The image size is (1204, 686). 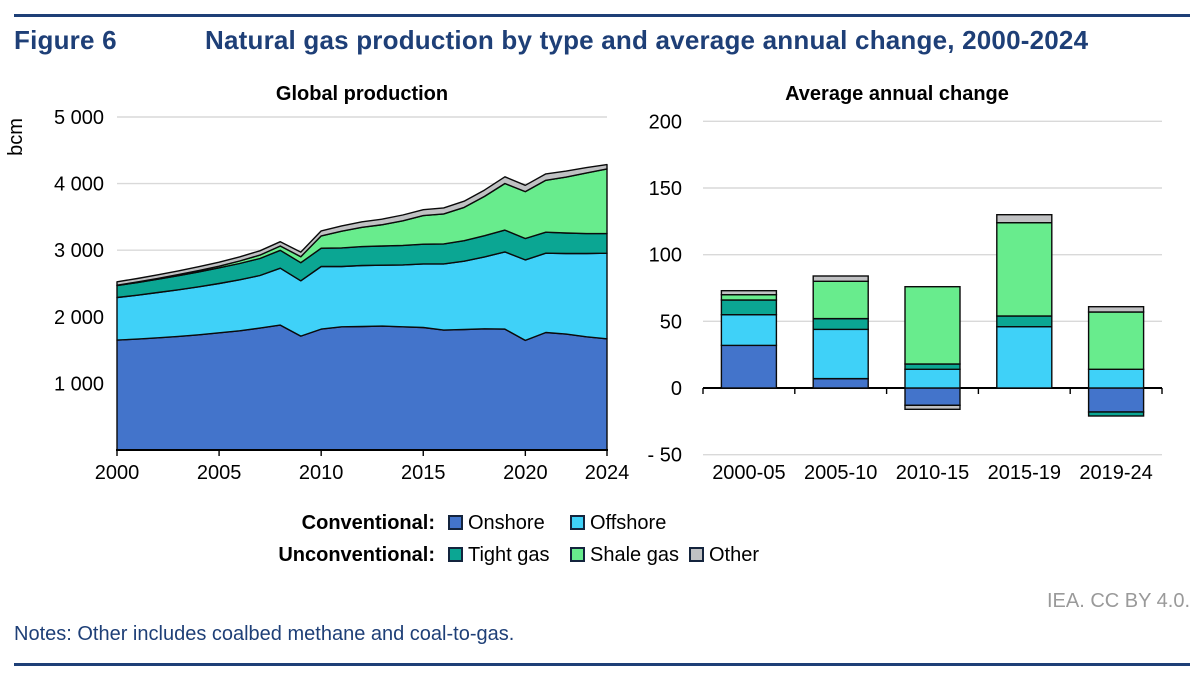 What do you see at coordinates (65, 40) in the screenshot?
I see `figure-label: Figure 6` at bounding box center [65, 40].